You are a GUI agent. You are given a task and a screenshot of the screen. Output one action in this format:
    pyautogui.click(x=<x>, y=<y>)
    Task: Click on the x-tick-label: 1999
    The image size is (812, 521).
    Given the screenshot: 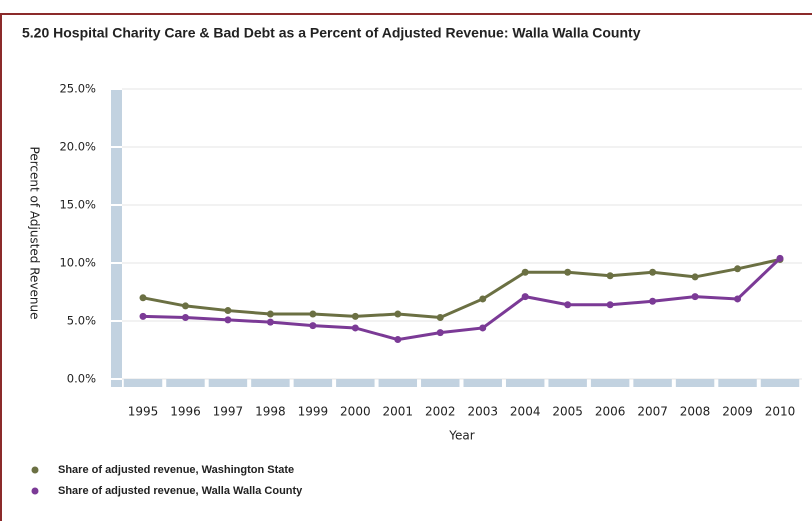 What is the action you would take?
    pyautogui.click(x=313, y=412)
    